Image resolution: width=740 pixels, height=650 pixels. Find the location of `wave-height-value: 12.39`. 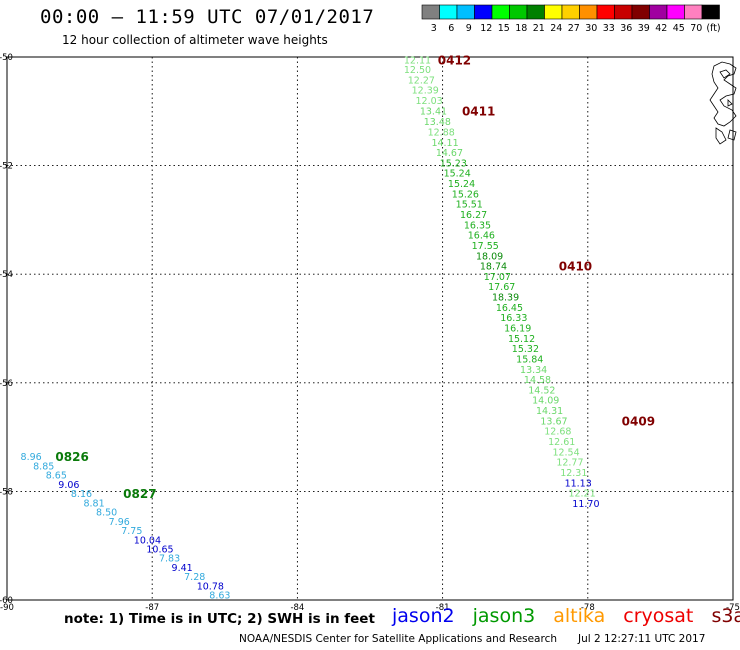

wave-height-value: 12.39 is located at coordinates (425, 91).